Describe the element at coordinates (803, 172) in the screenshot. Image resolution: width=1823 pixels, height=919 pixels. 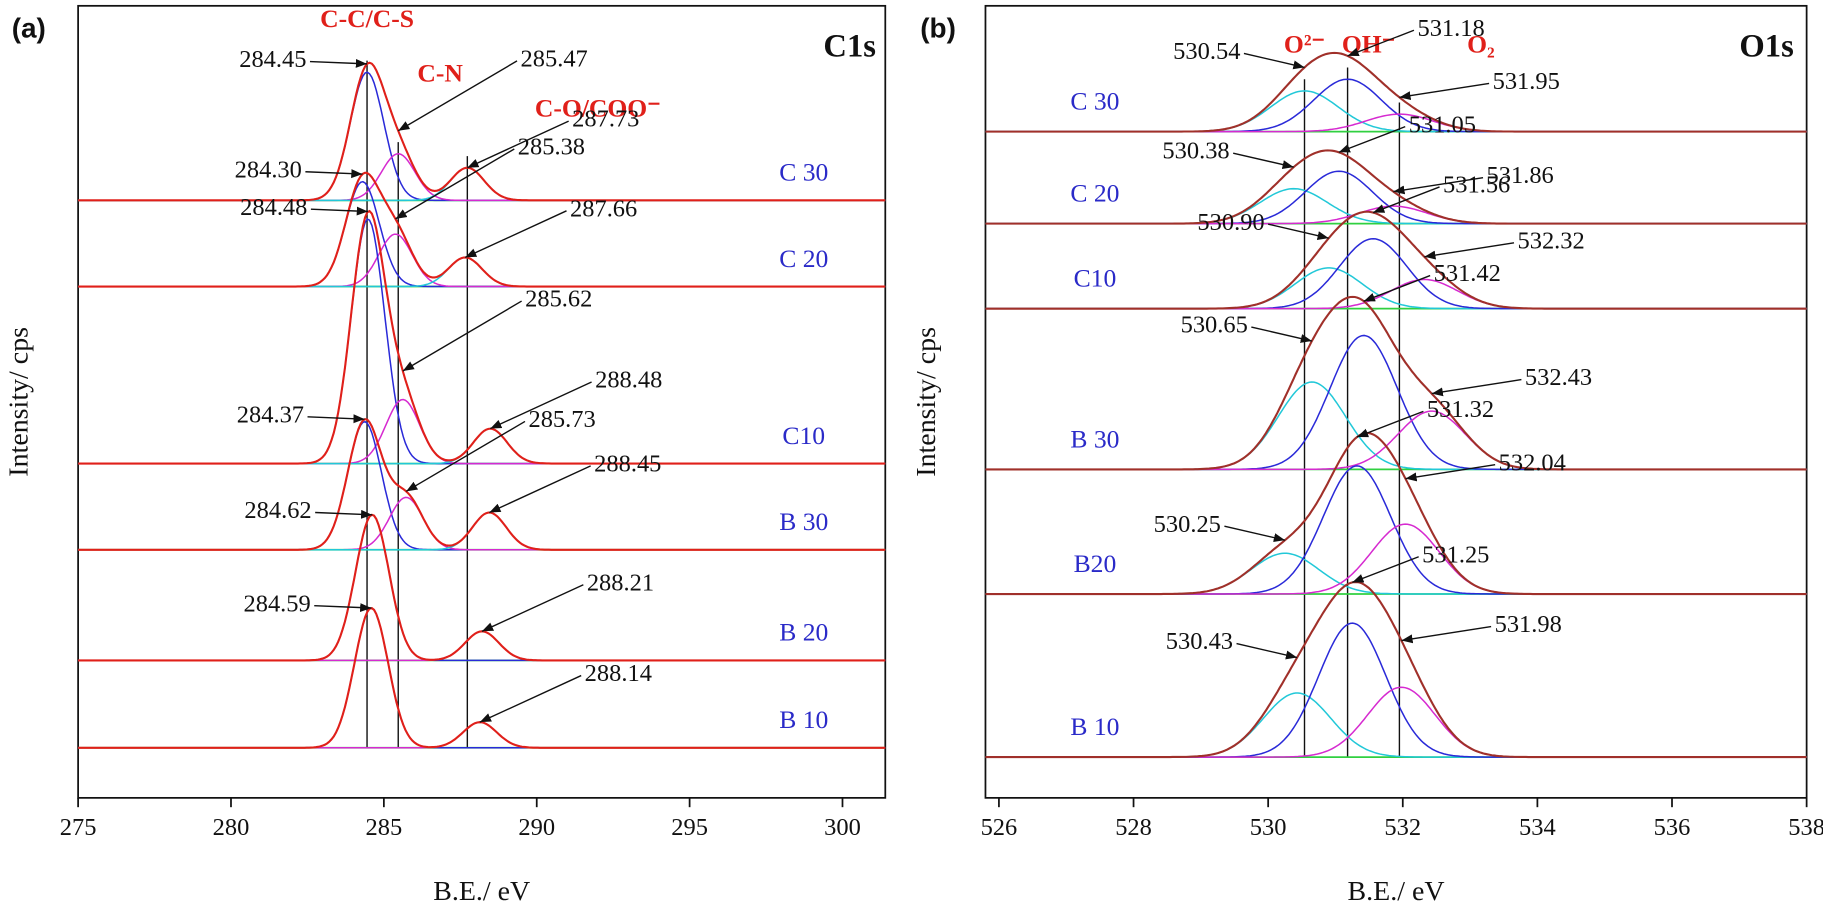
I see `sample-label: C 30` at that location.